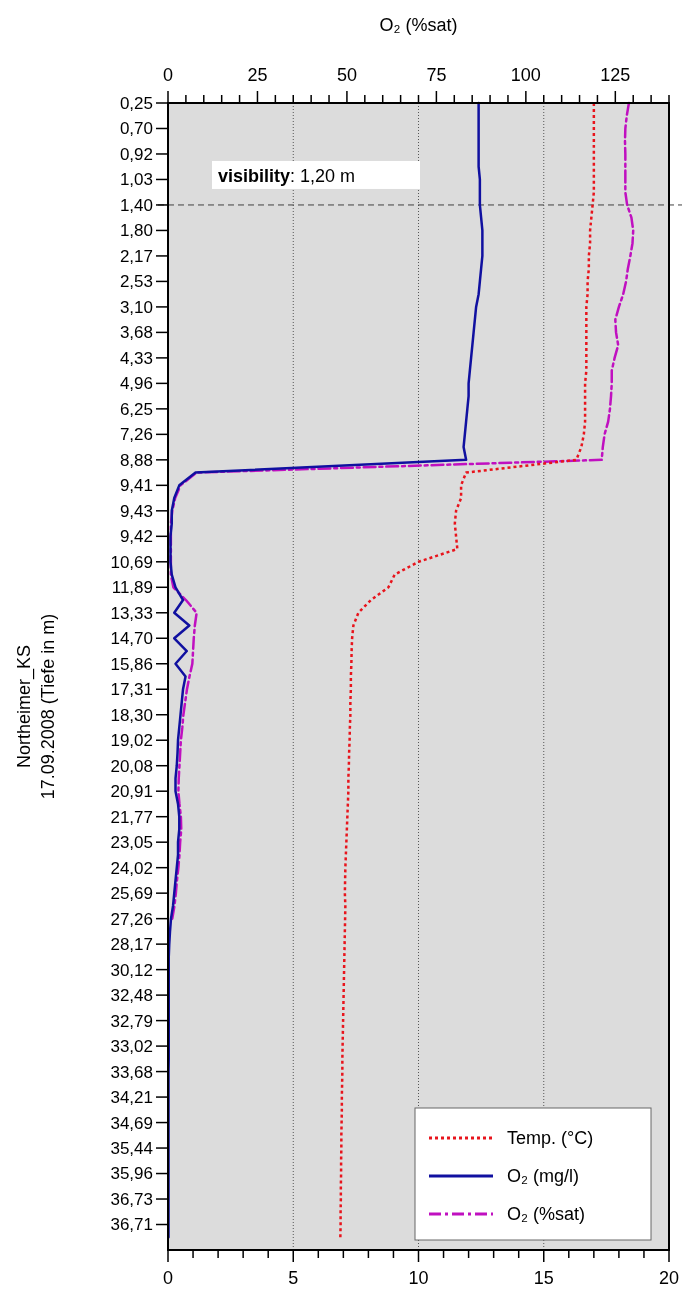 Image resolution: width=690 pixels, height=1303 pixels. I want to click on y-tick-label: 21,77, so click(131, 817).